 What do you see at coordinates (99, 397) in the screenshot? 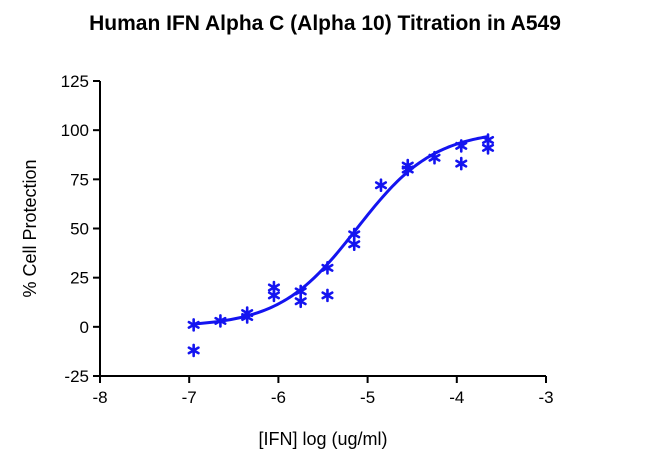
I see `x-tick-label: -8` at bounding box center [99, 397].